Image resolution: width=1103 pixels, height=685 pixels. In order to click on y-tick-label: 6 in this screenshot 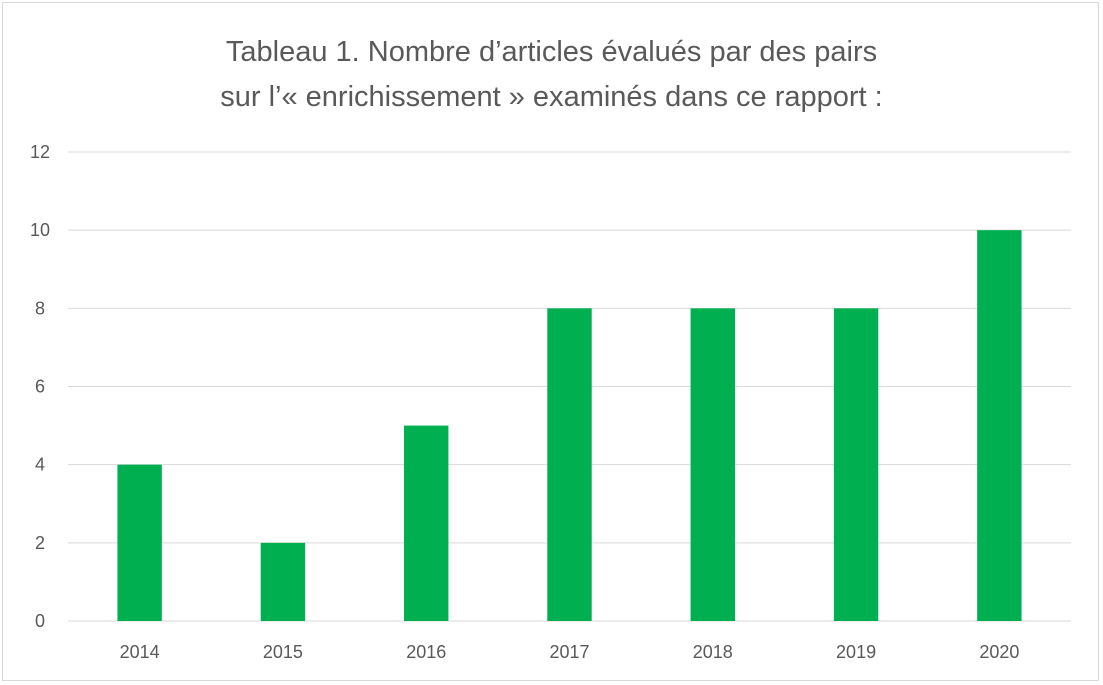, I will do `click(40, 387)`.